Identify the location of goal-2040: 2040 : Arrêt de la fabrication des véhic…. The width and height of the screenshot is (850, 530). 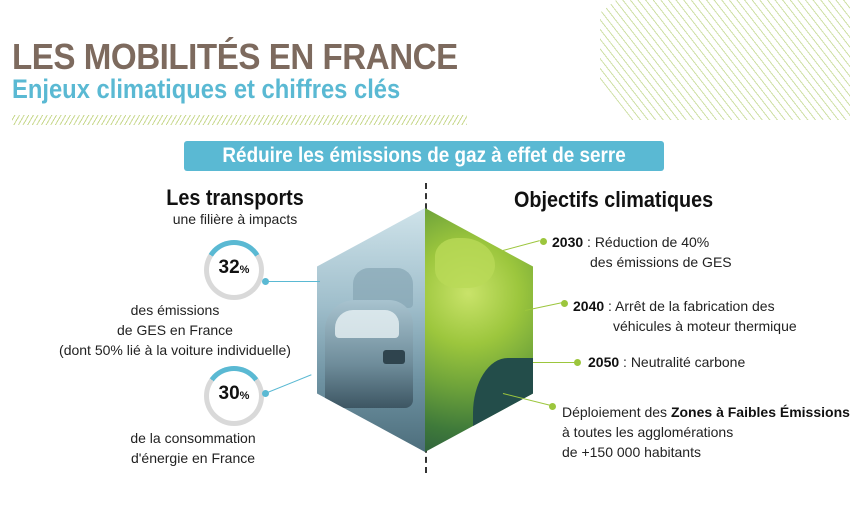
(685, 316).